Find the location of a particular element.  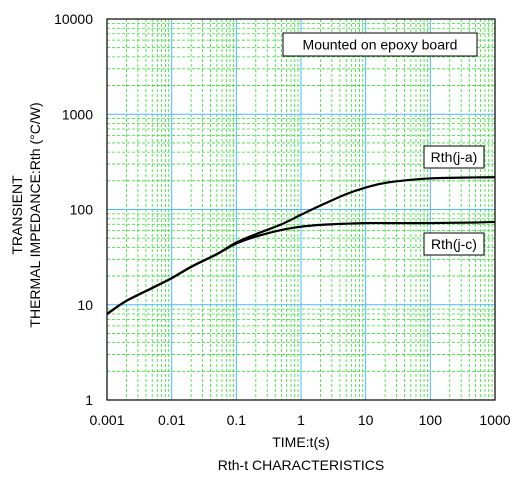

y-axis-title-line2: THERMAL IMPEDANCE:Rth (°C/W) is located at coordinates (35, 214).